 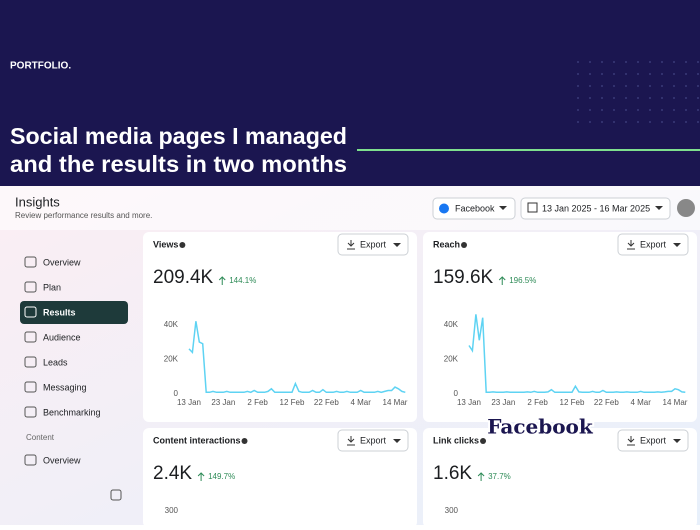 What do you see at coordinates (62, 337) in the screenshot?
I see `nav-item: Audience` at bounding box center [62, 337].